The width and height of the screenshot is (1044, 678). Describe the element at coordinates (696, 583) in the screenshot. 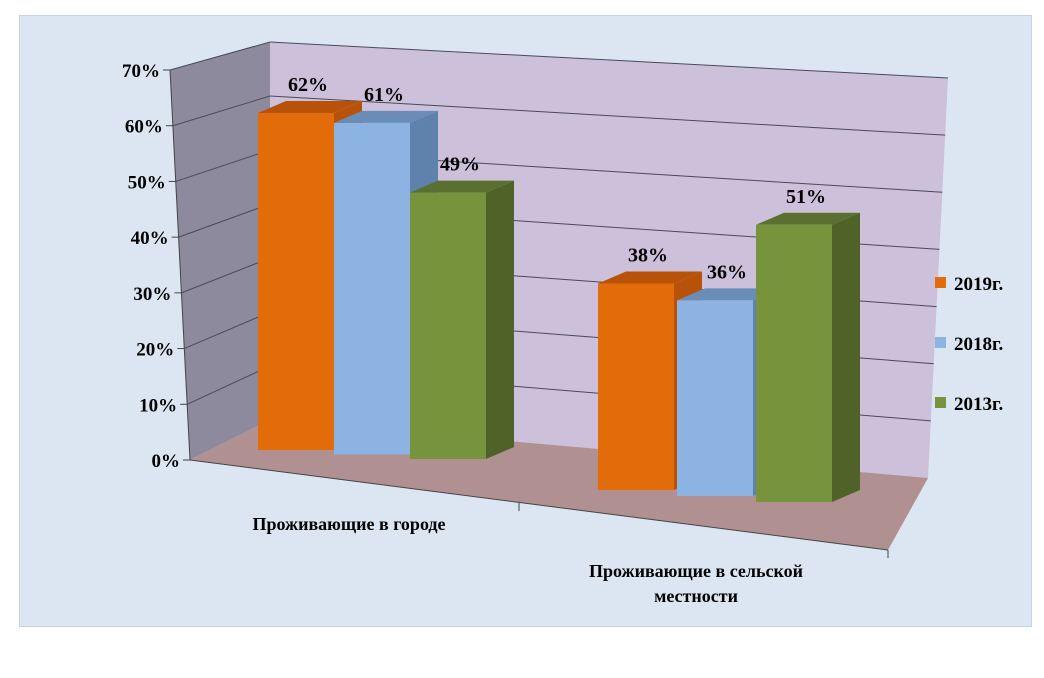

I see `category-label: Проживающие в сельской местности` at that location.